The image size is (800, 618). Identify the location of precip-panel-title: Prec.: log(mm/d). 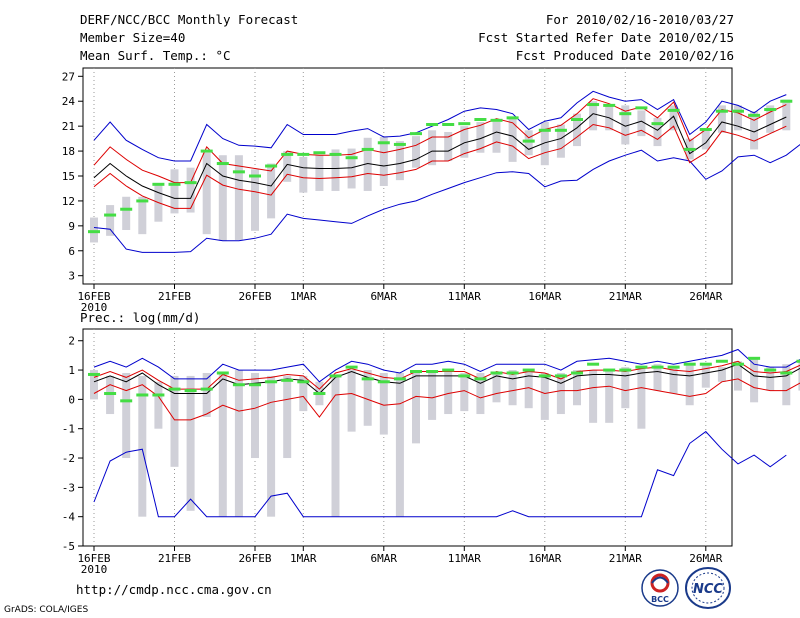
(140, 317).